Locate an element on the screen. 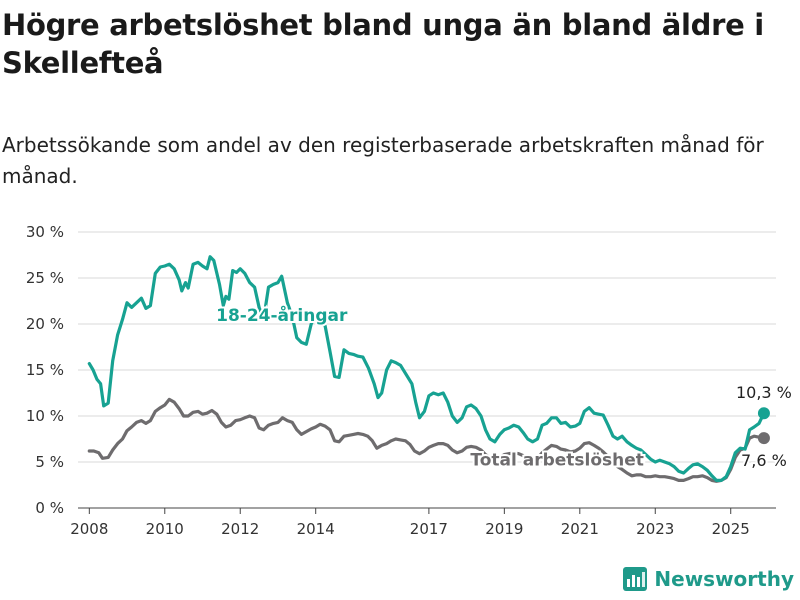  x-tick-label: 2008 is located at coordinates (89, 529).